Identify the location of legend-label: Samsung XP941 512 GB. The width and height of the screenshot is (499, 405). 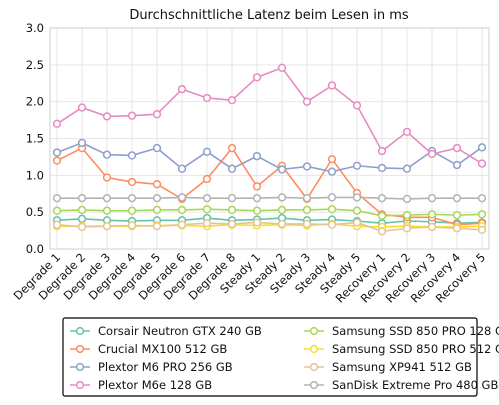
(402, 367).